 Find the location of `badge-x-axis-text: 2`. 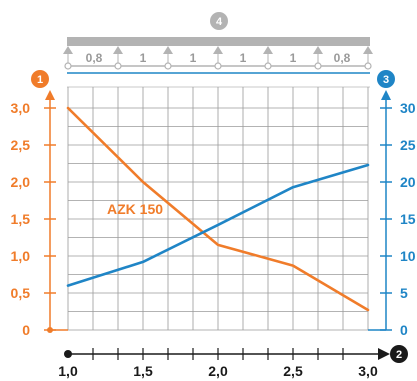

badge-x-axis-text: 2 is located at coordinates (399, 355).